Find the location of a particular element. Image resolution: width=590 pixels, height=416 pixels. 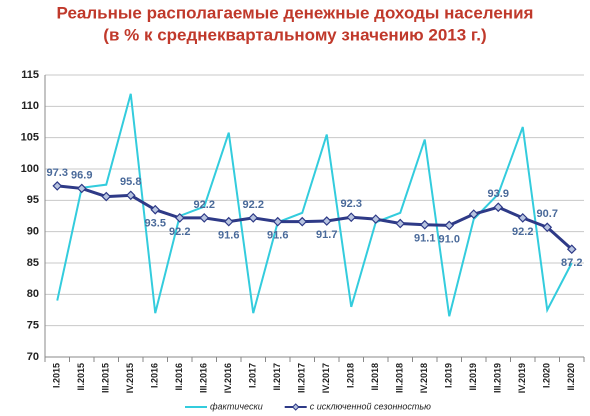

x-tick-label: IV.2018 is located at coordinates (424, 378).